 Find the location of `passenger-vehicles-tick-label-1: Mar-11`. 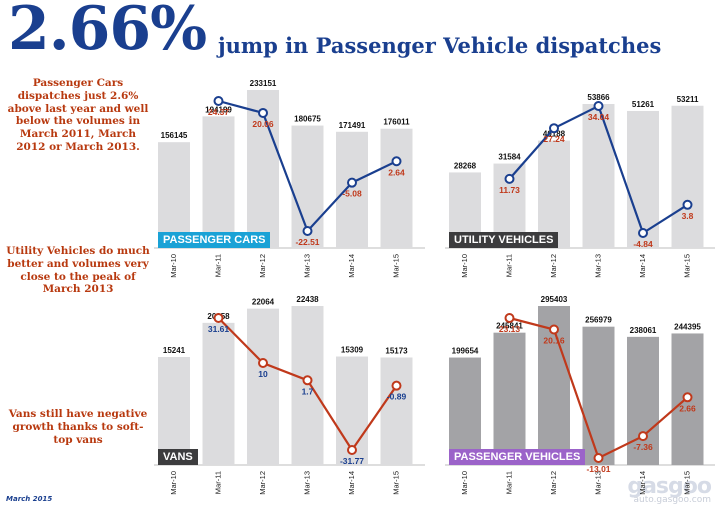

passenger-vehicles-tick-label-1: Mar-11 is located at coordinates (509, 482).